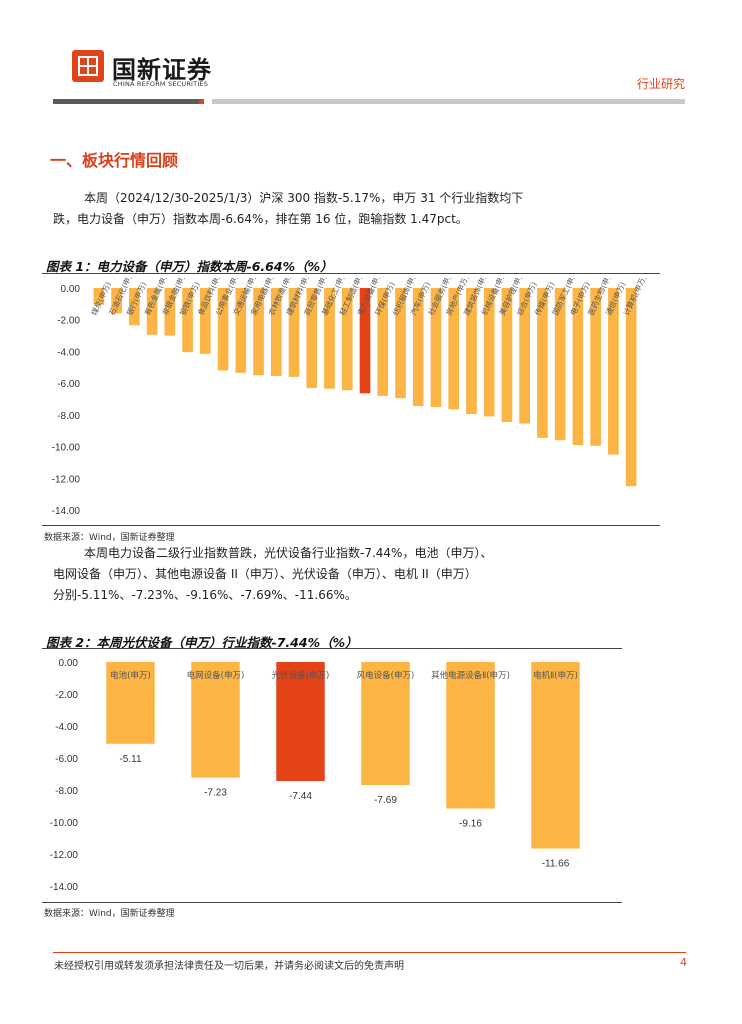  Describe the element at coordinates (385, 800) in the screenshot. I see `data-label: -7.69` at that location.